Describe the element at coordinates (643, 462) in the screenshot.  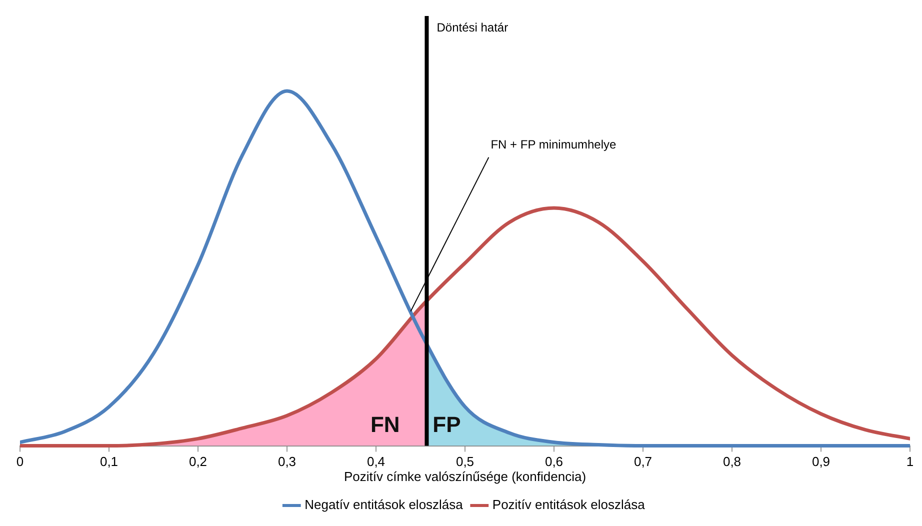
I see `x-tick-label: 0,7` at that location.